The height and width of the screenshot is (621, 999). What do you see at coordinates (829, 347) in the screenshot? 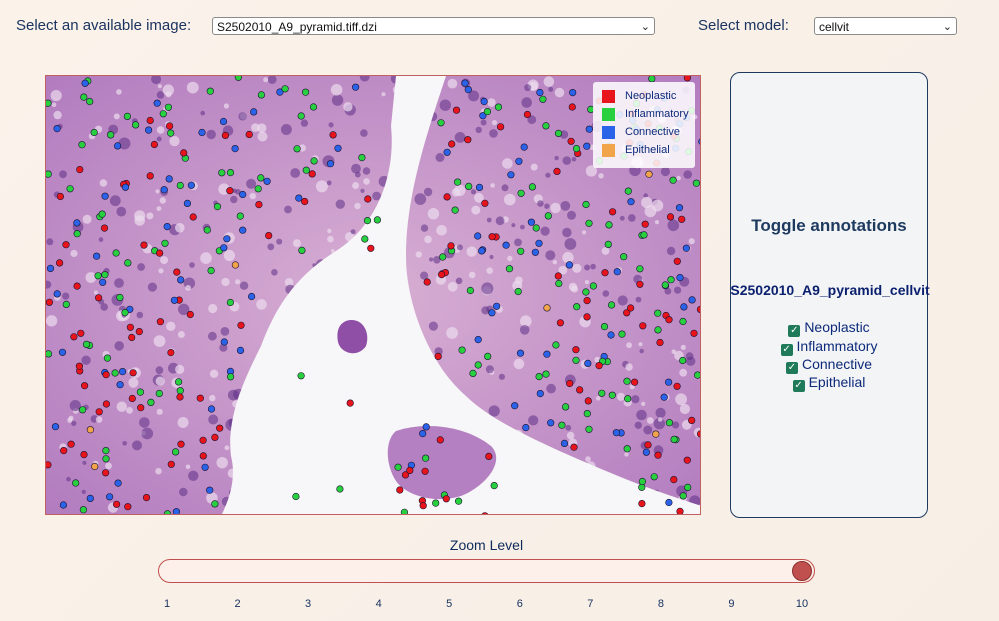
I see `toggle-inflammatory: ✓ Inflammatory` at bounding box center [829, 347].